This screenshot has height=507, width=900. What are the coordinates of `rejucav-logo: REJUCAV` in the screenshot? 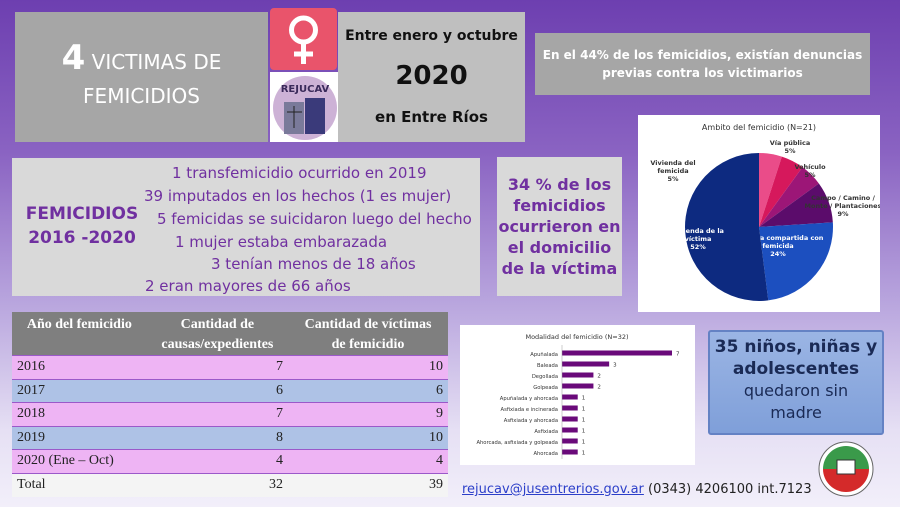 It's located at (305, 107).